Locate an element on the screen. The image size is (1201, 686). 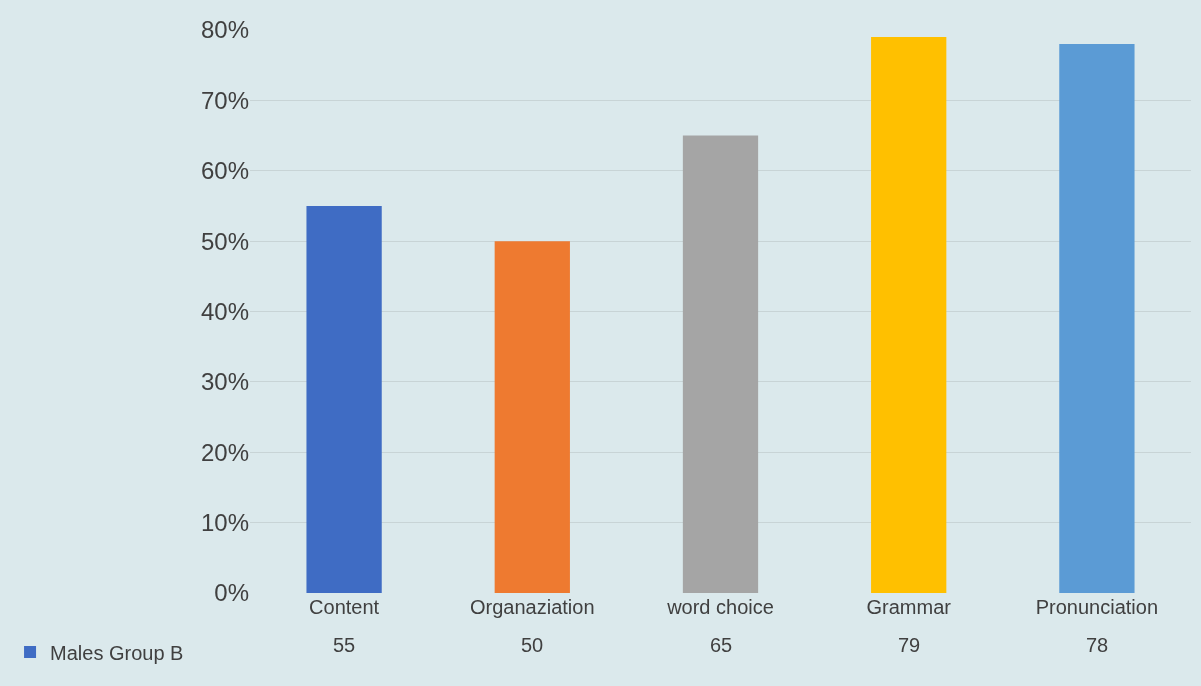
y-tick-label: 10% is located at coordinates (224, 523).